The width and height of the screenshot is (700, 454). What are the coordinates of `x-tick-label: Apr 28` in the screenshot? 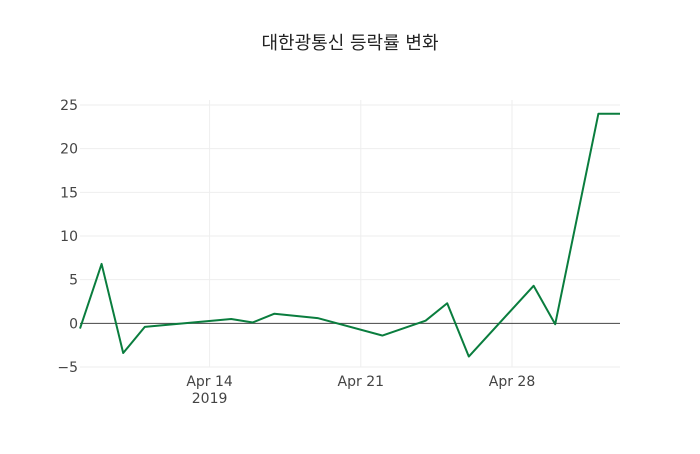 It's located at (512, 382).